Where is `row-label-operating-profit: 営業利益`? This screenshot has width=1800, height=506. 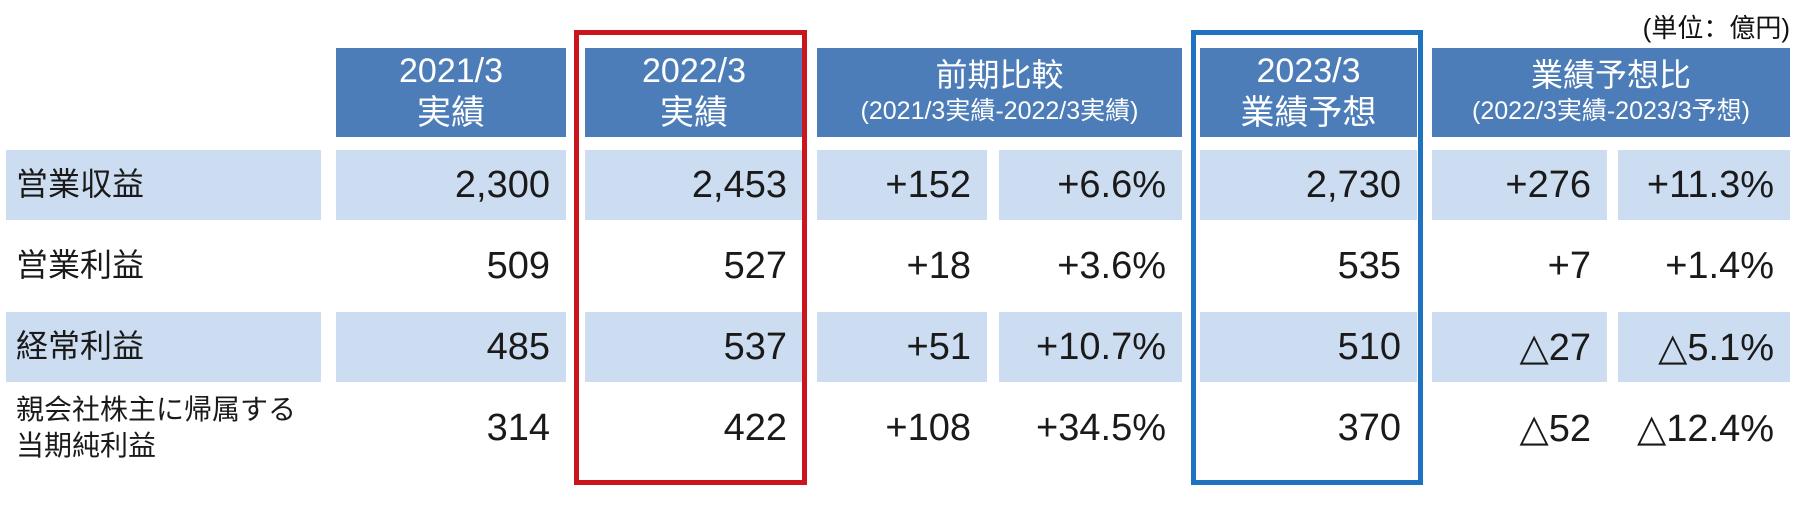 row-label-operating-profit: 営業利益 is located at coordinates (80, 265).